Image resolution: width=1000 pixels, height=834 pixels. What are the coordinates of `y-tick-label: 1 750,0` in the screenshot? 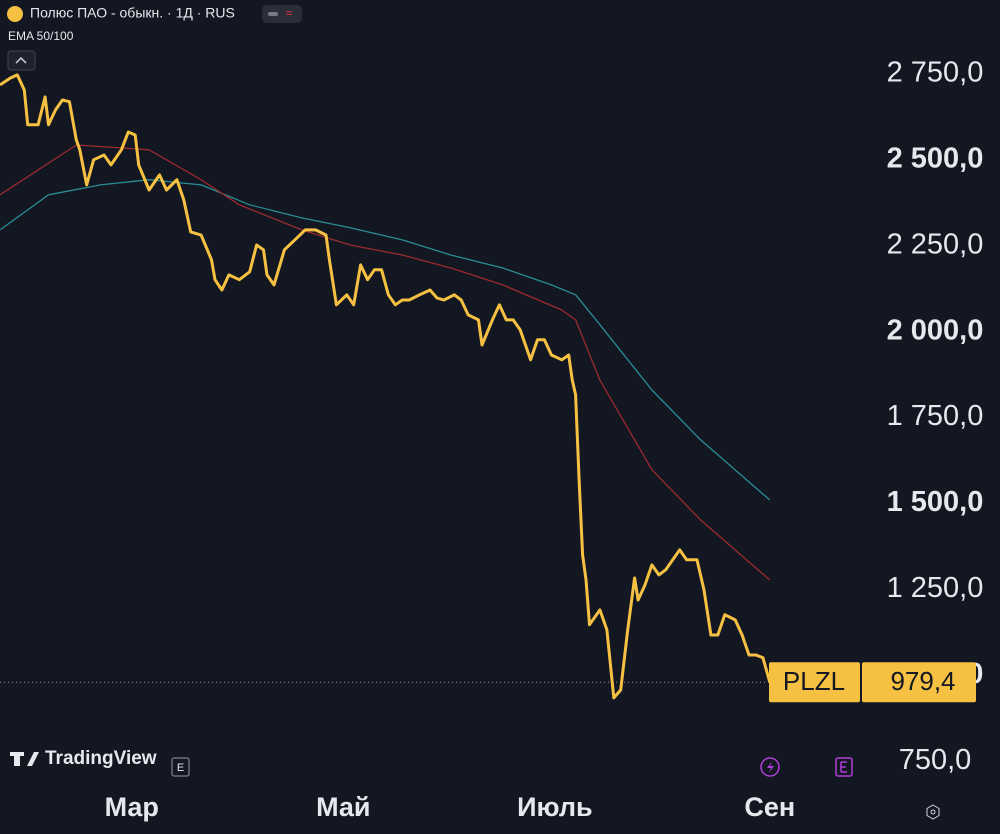 It's located at (935, 416).